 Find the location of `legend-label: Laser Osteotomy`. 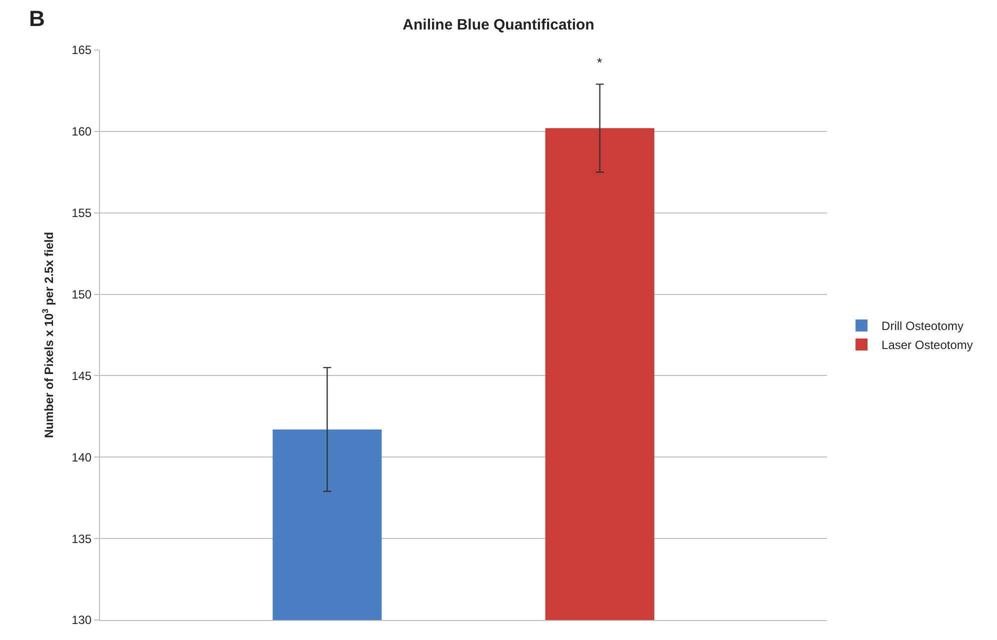

legend-label: Laser Osteotomy is located at coordinates (927, 345).